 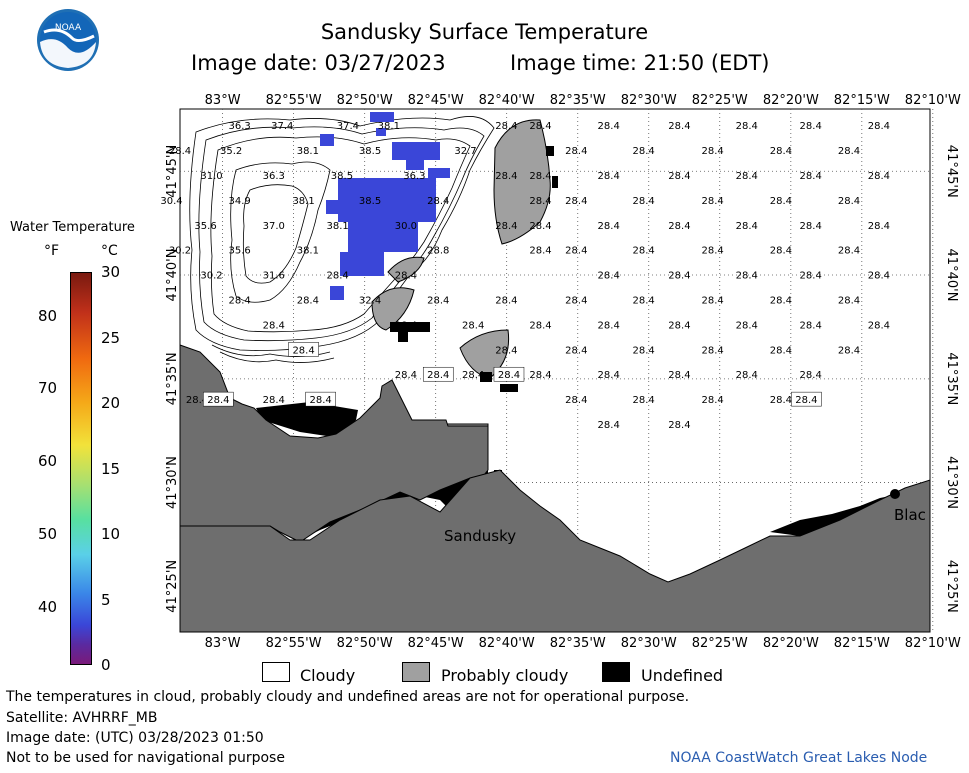 I want to click on temperature-label: 38.5, so click(x=370, y=201).